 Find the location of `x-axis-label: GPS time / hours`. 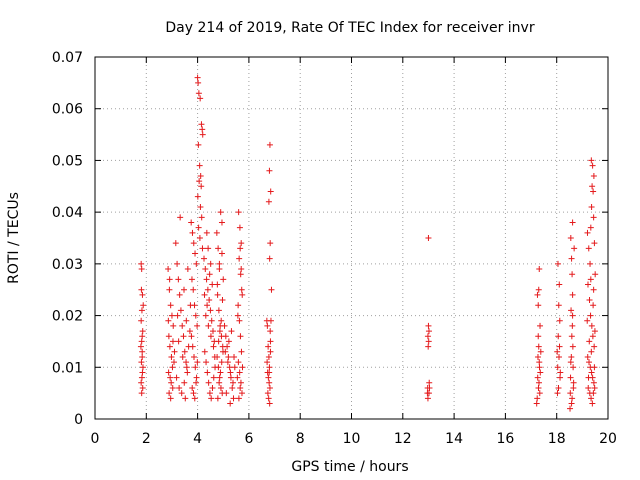

x-axis-label: GPS time / hours is located at coordinates (349, 467).